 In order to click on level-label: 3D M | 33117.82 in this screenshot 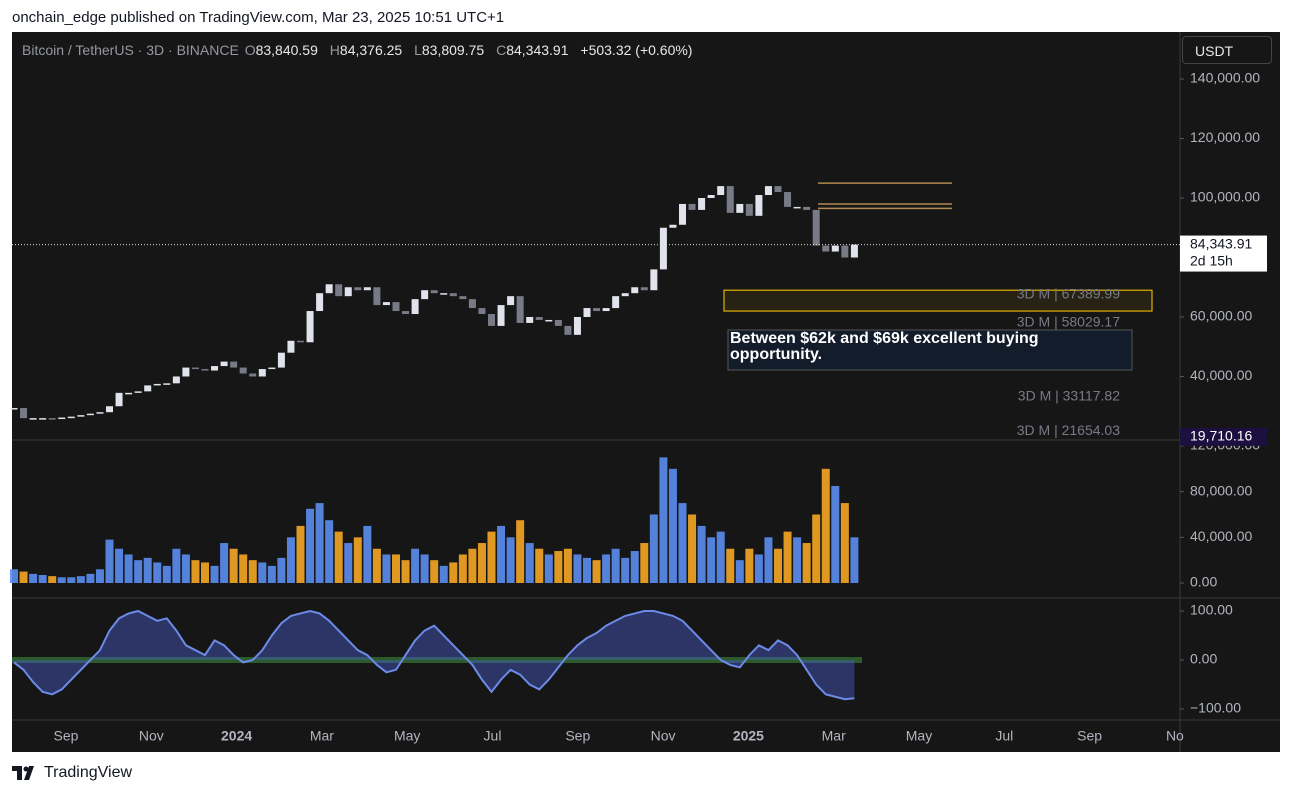, I will do `click(1069, 396)`.